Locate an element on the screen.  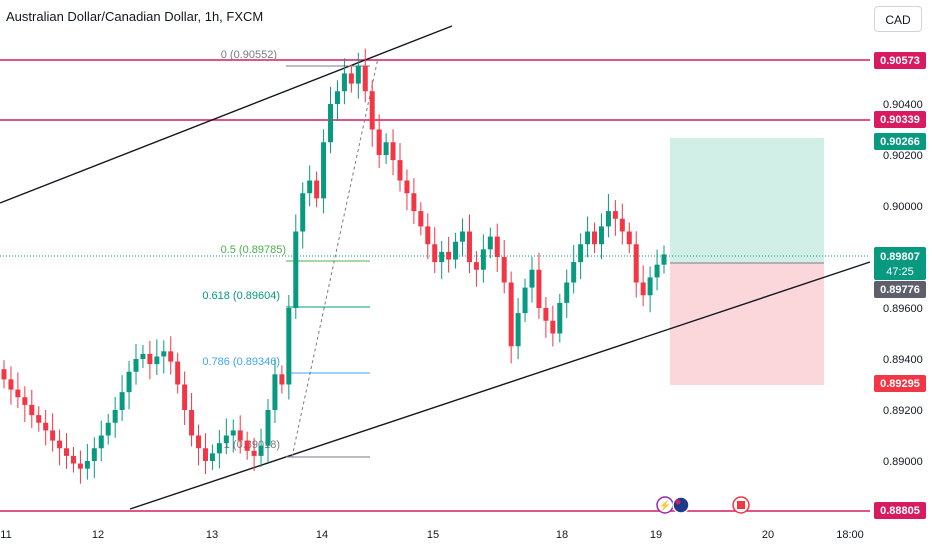
australia-flag-icon is located at coordinates (681, 505).